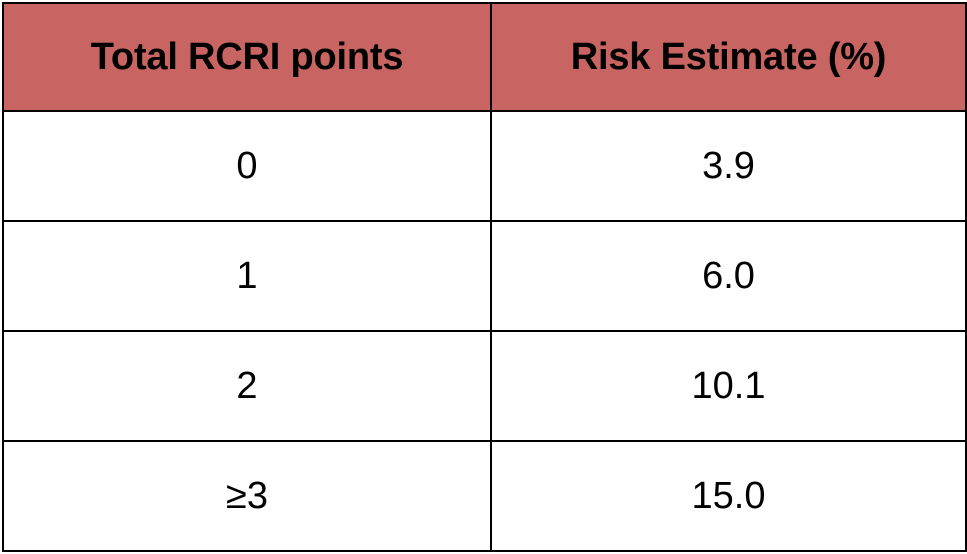 Image resolution: width=967 pixels, height=554 pixels. What do you see at coordinates (247, 386) in the screenshot?
I see `cell-rcri-points: 2` at bounding box center [247, 386].